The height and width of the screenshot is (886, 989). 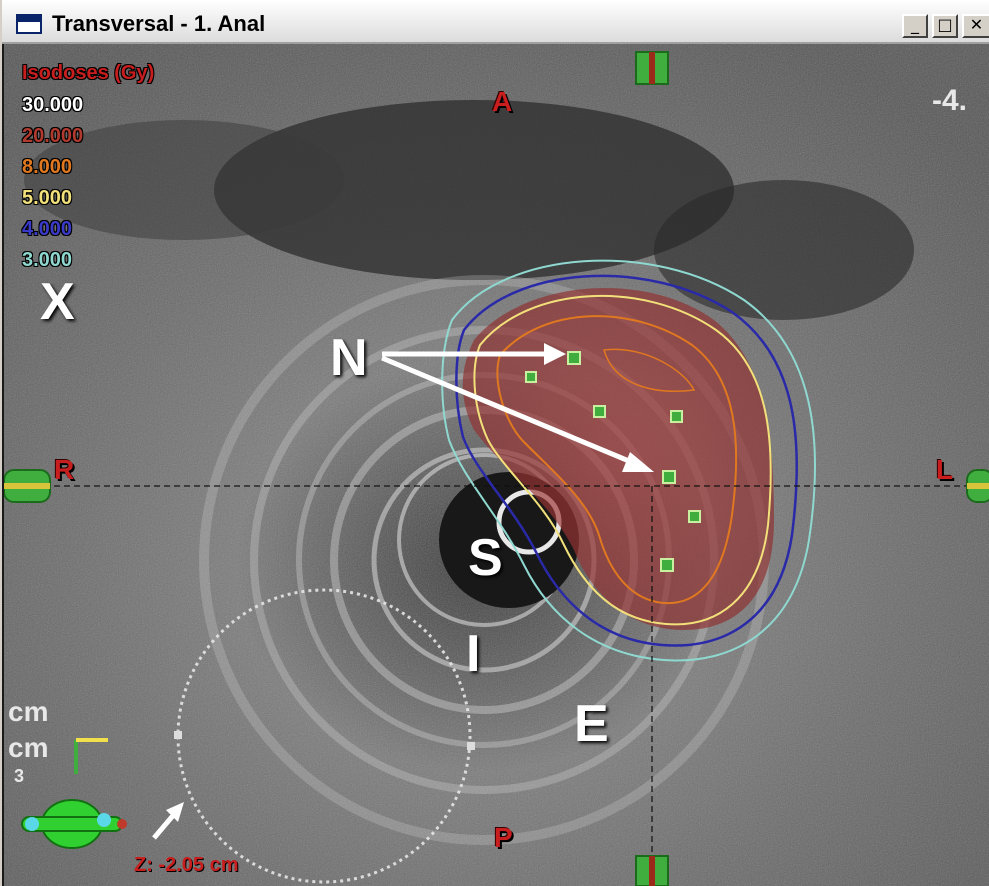 What do you see at coordinates (47, 198) in the screenshot?
I see `isodose-5-label: 5.000` at bounding box center [47, 198].